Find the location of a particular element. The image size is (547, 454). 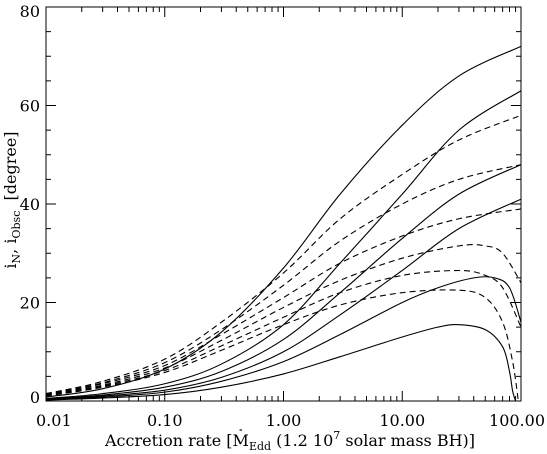

y-axis-title: iN, iObsc [degree] is located at coordinates (12, 199).